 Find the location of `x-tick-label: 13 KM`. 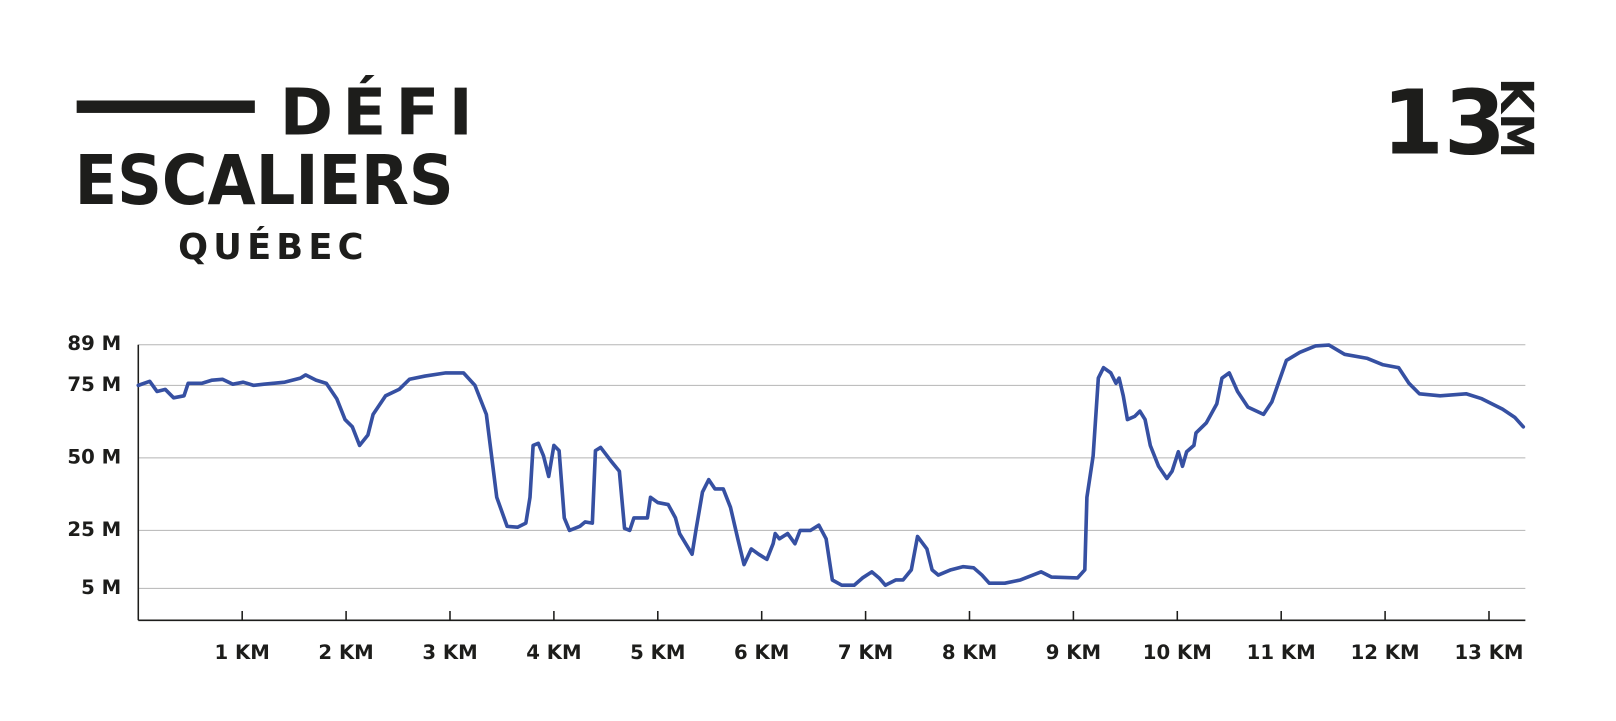

x-tick-label: 13 KM is located at coordinates (1488, 652).